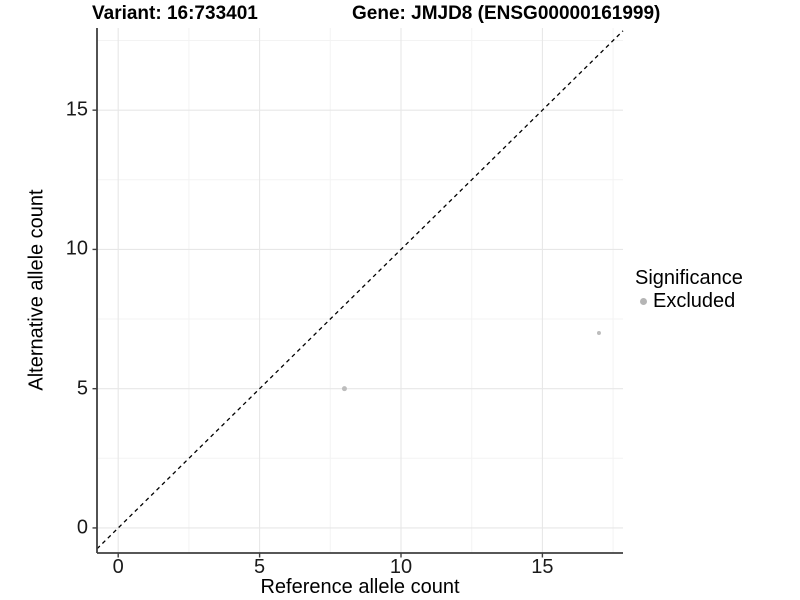  I want to click on x-tick-label: 15, so click(542, 567).